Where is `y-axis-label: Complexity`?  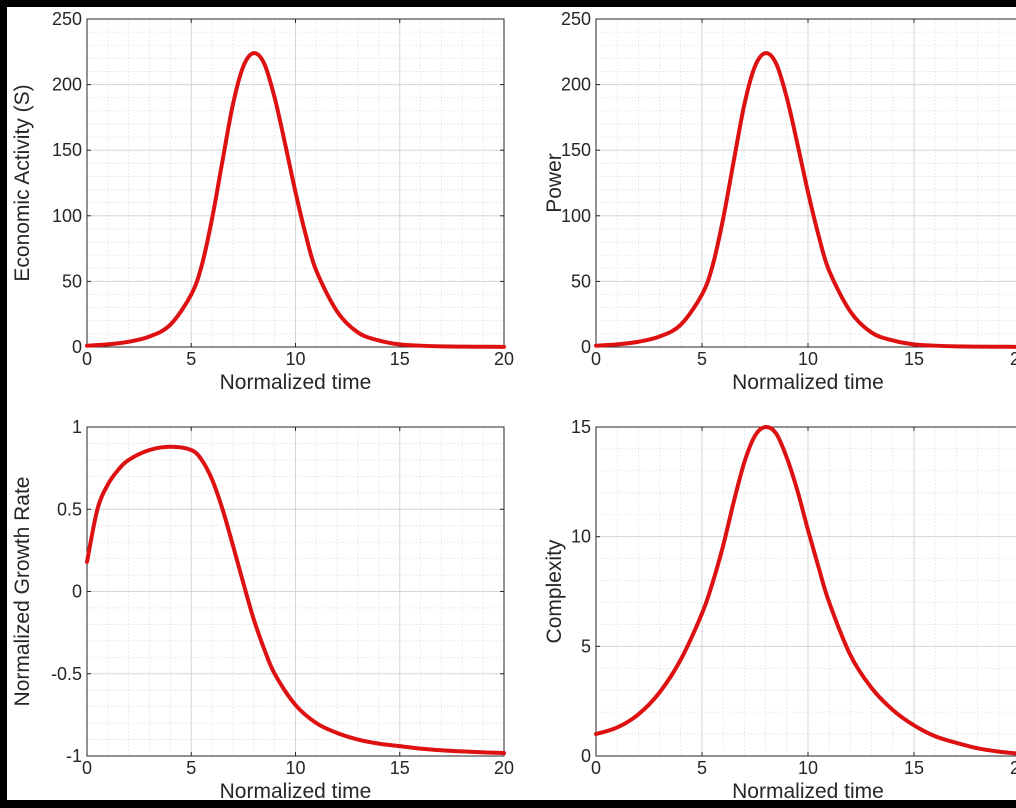 y-axis-label: Complexity is located at coordinates (554, 591).